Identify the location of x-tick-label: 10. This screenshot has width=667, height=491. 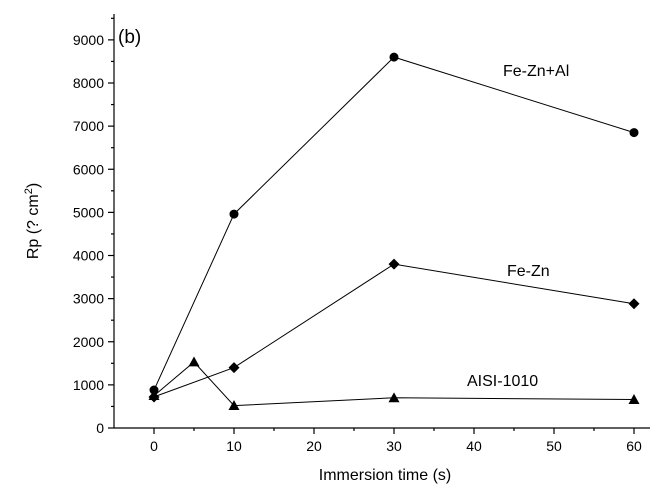
(234, 446).